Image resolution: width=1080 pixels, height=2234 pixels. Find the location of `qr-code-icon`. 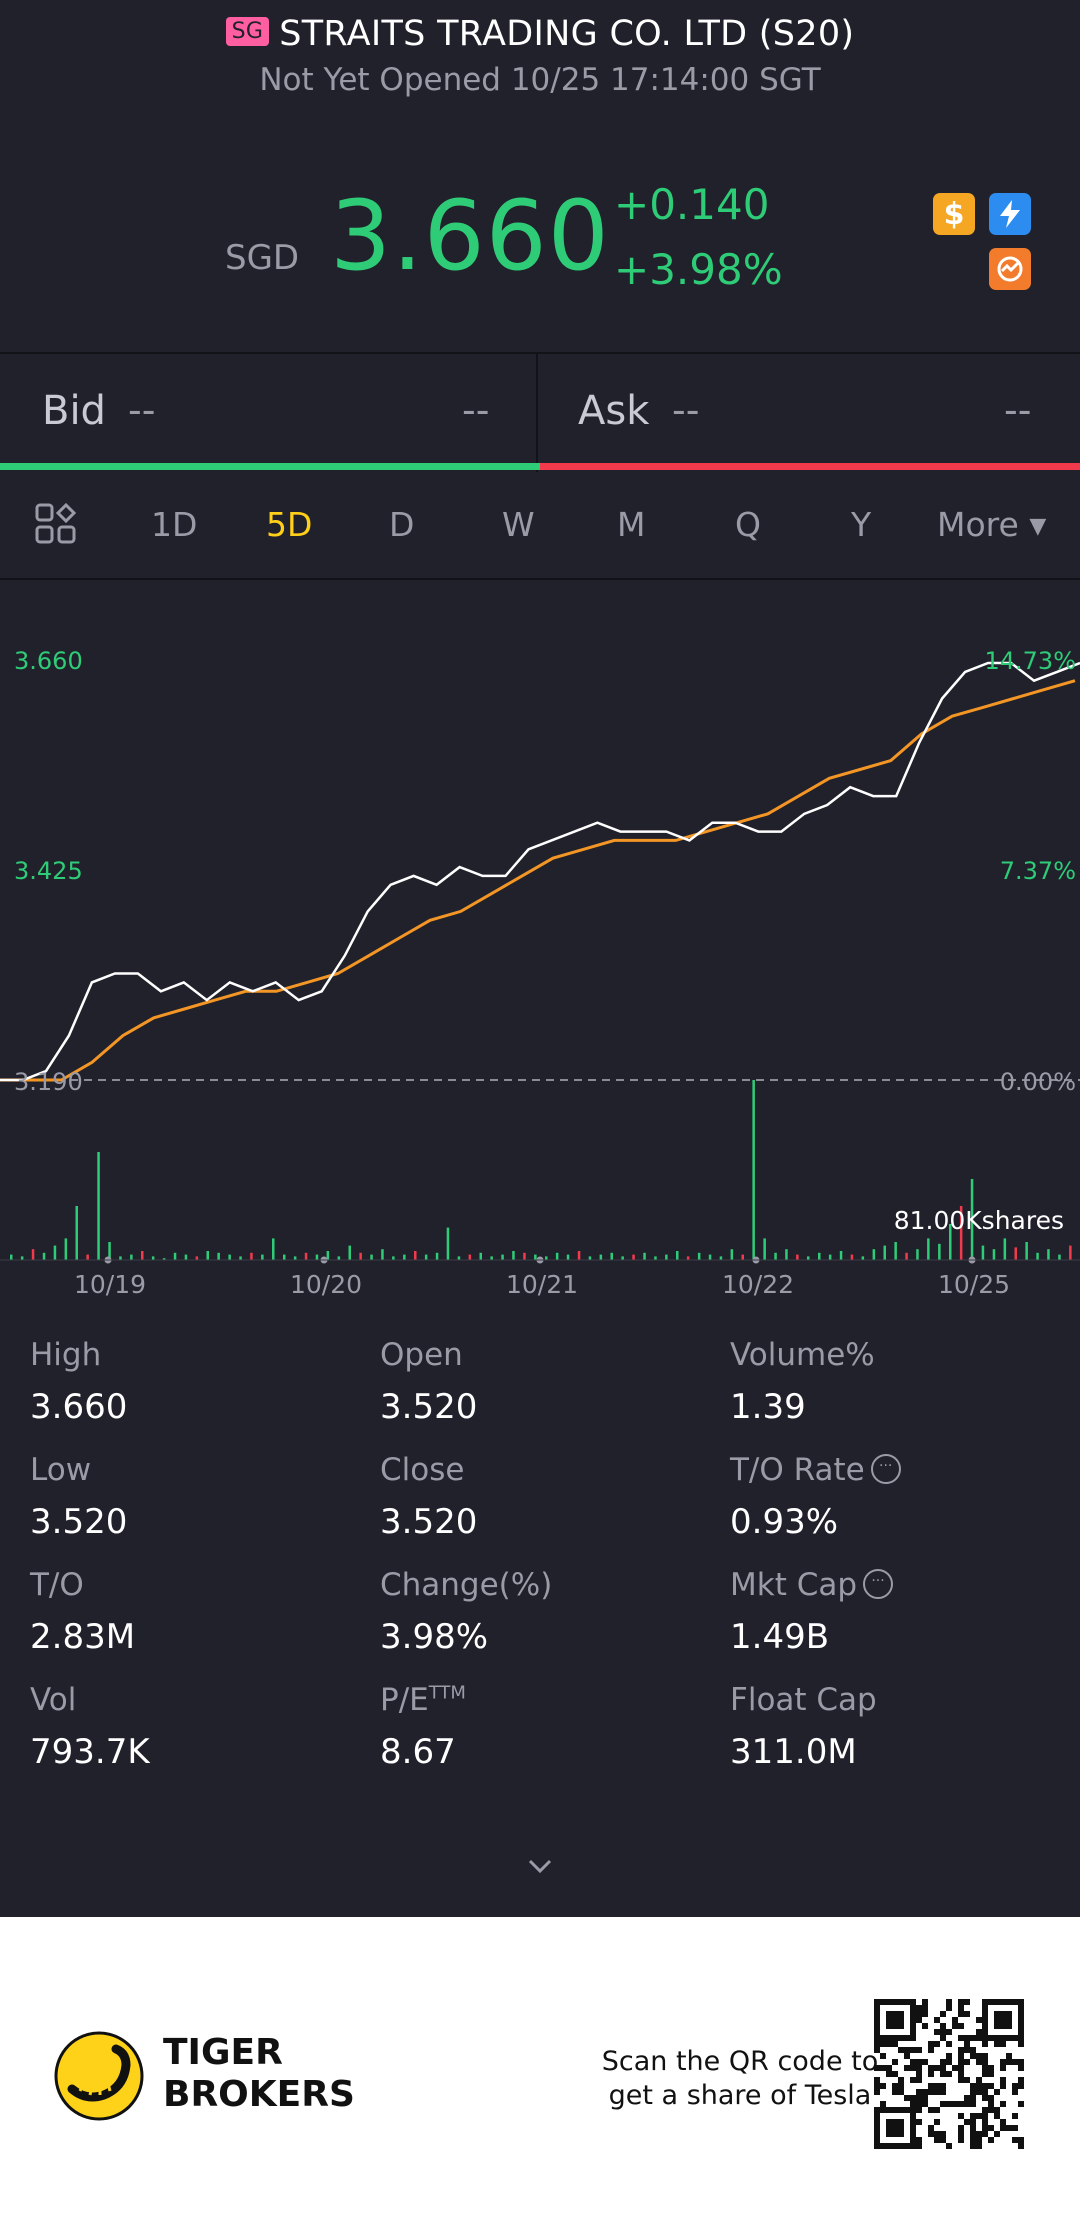

qr-code-icon is located at coordinates (949, 2074).